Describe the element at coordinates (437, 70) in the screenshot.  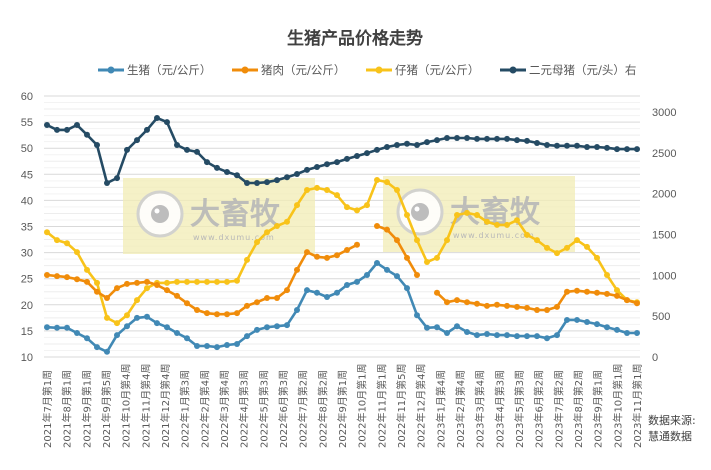
I see `legend-label: 仔猪（元/公斤）` at that location.